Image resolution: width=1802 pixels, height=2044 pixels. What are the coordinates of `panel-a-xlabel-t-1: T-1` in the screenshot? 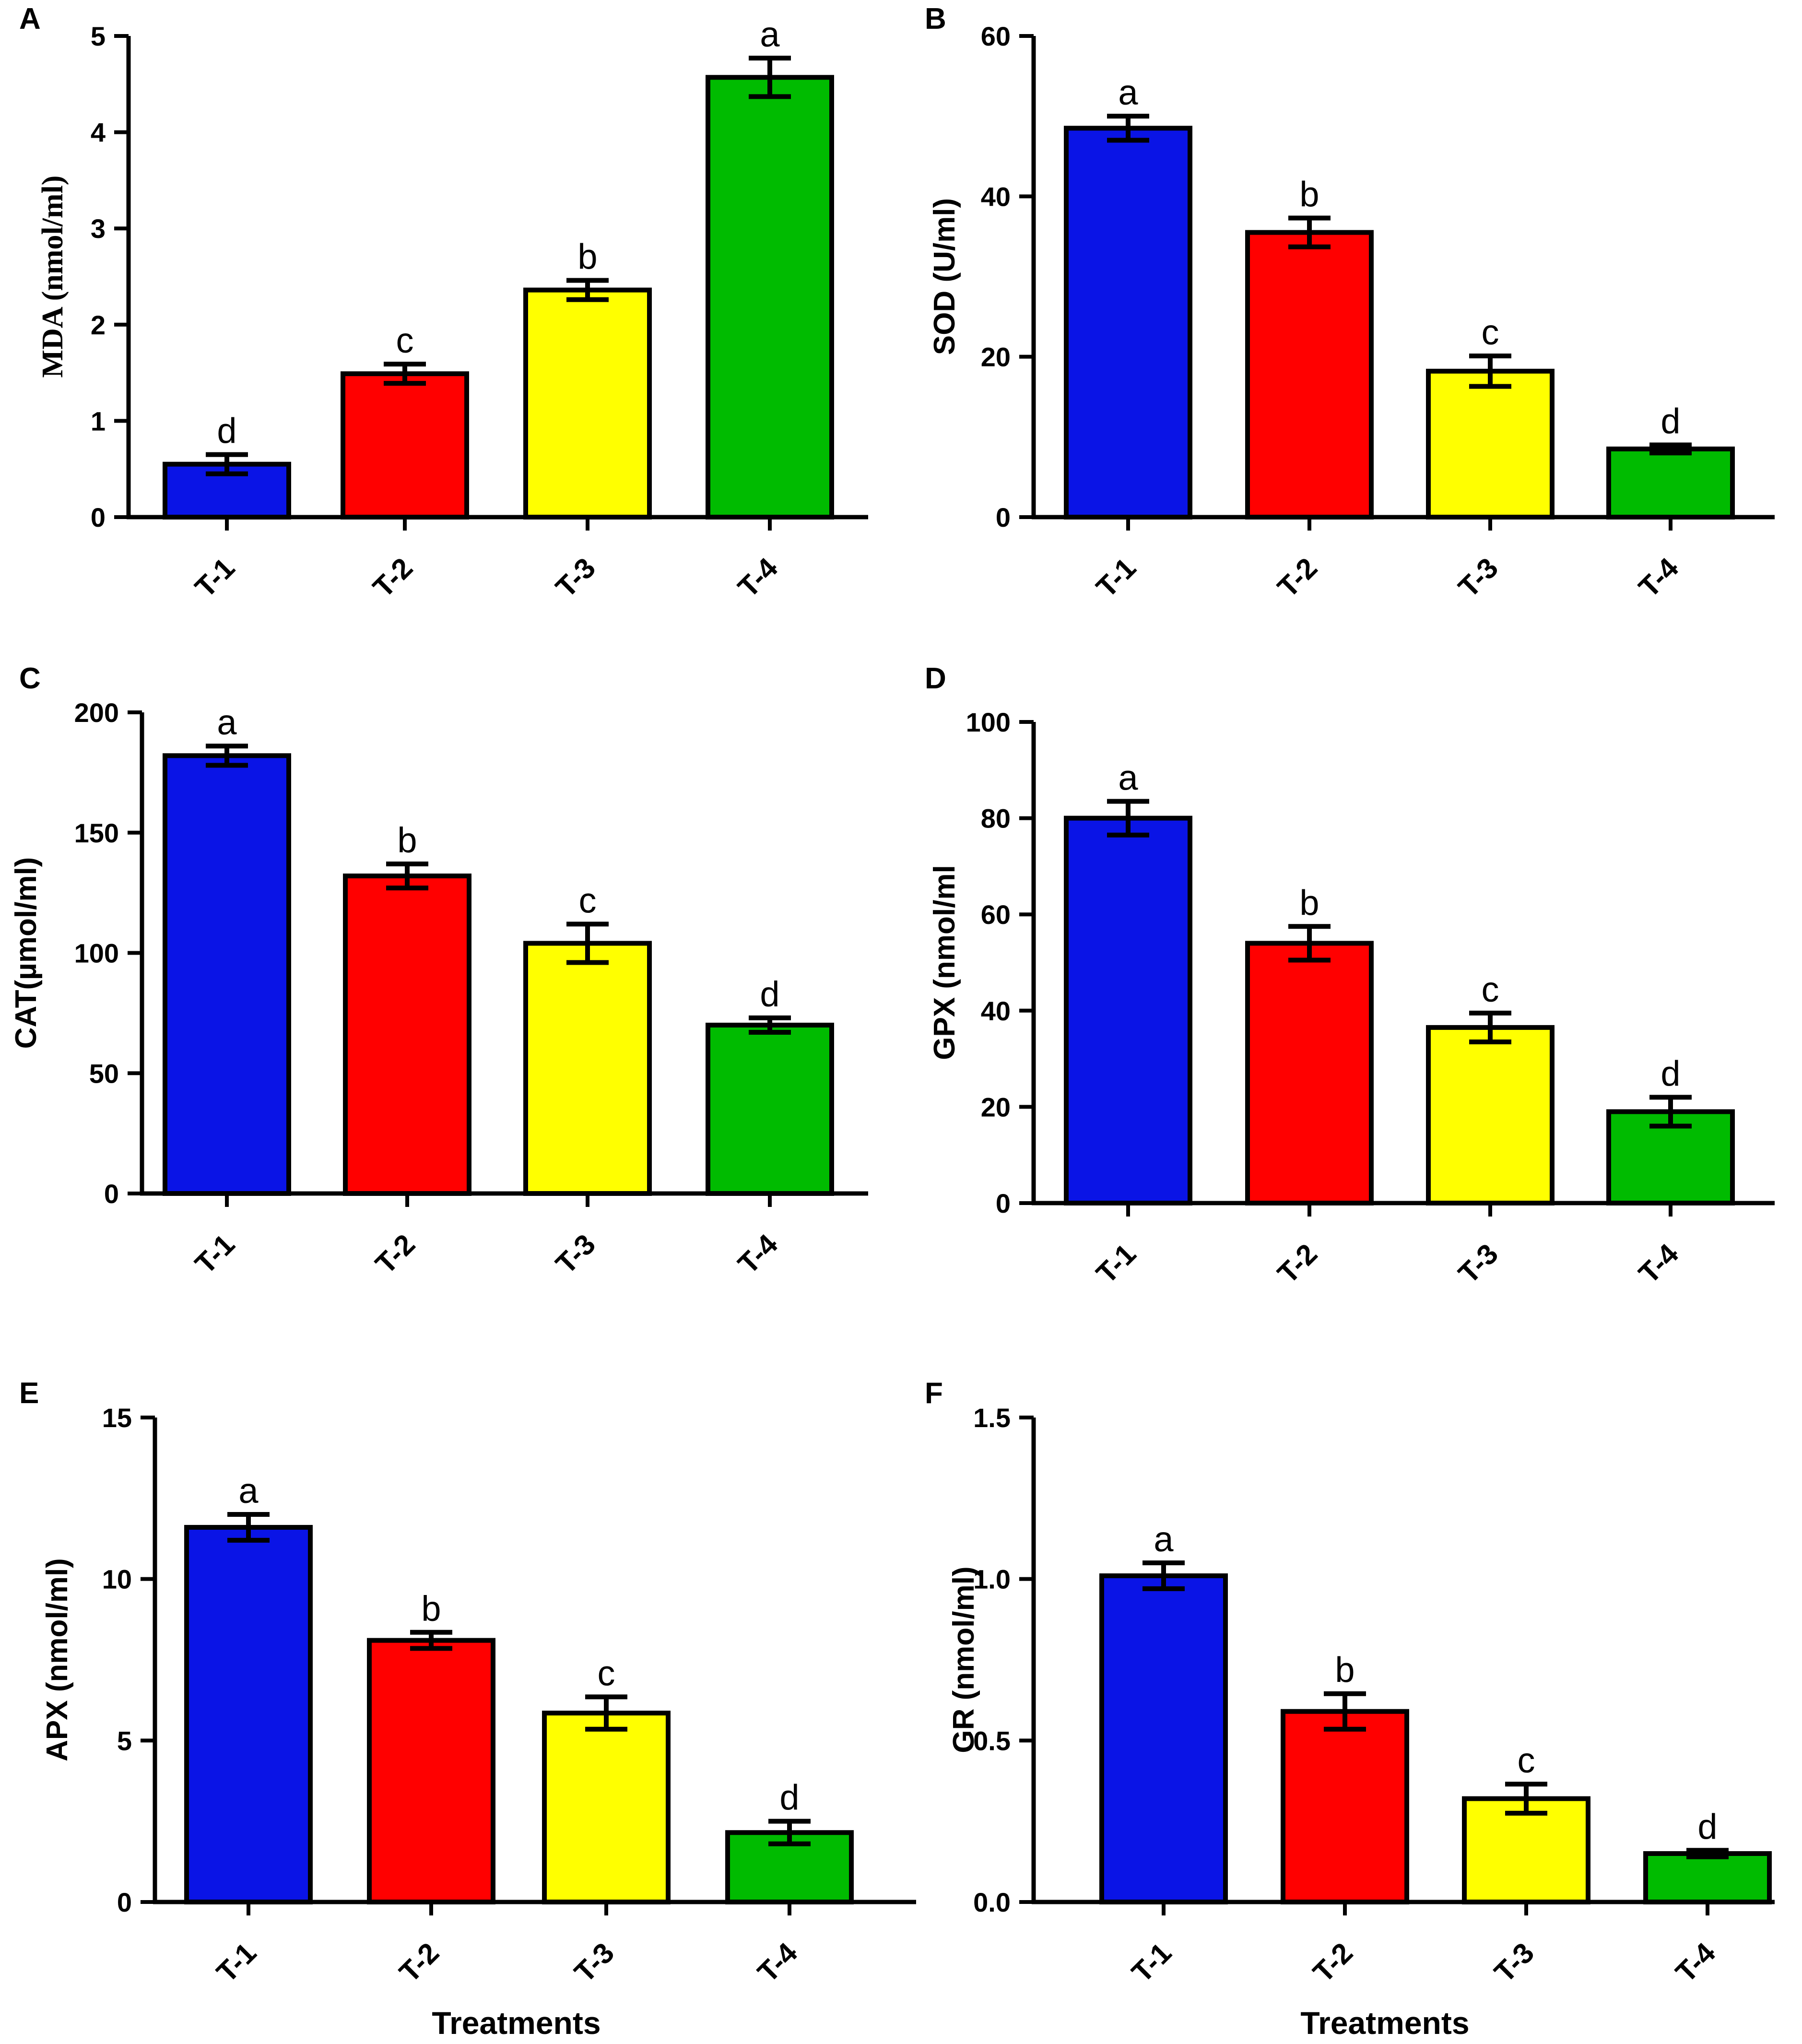 It's located at (215, 578).